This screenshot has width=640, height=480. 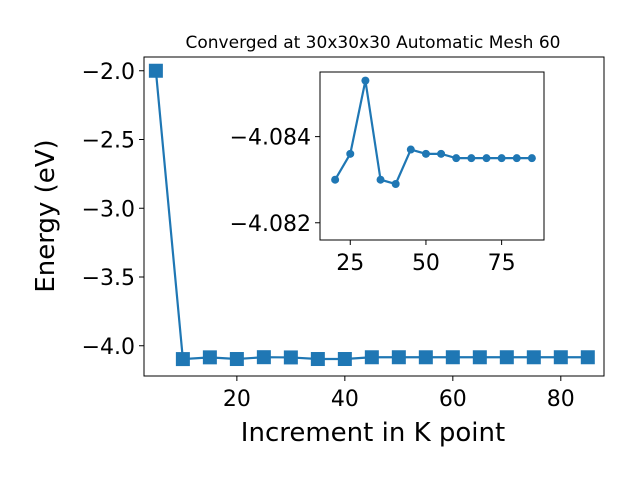 What do you see at coordinates (350, 263) in the screenshot?
I see `inset-x-tick-label: 25` at bounding box center [350, 263].